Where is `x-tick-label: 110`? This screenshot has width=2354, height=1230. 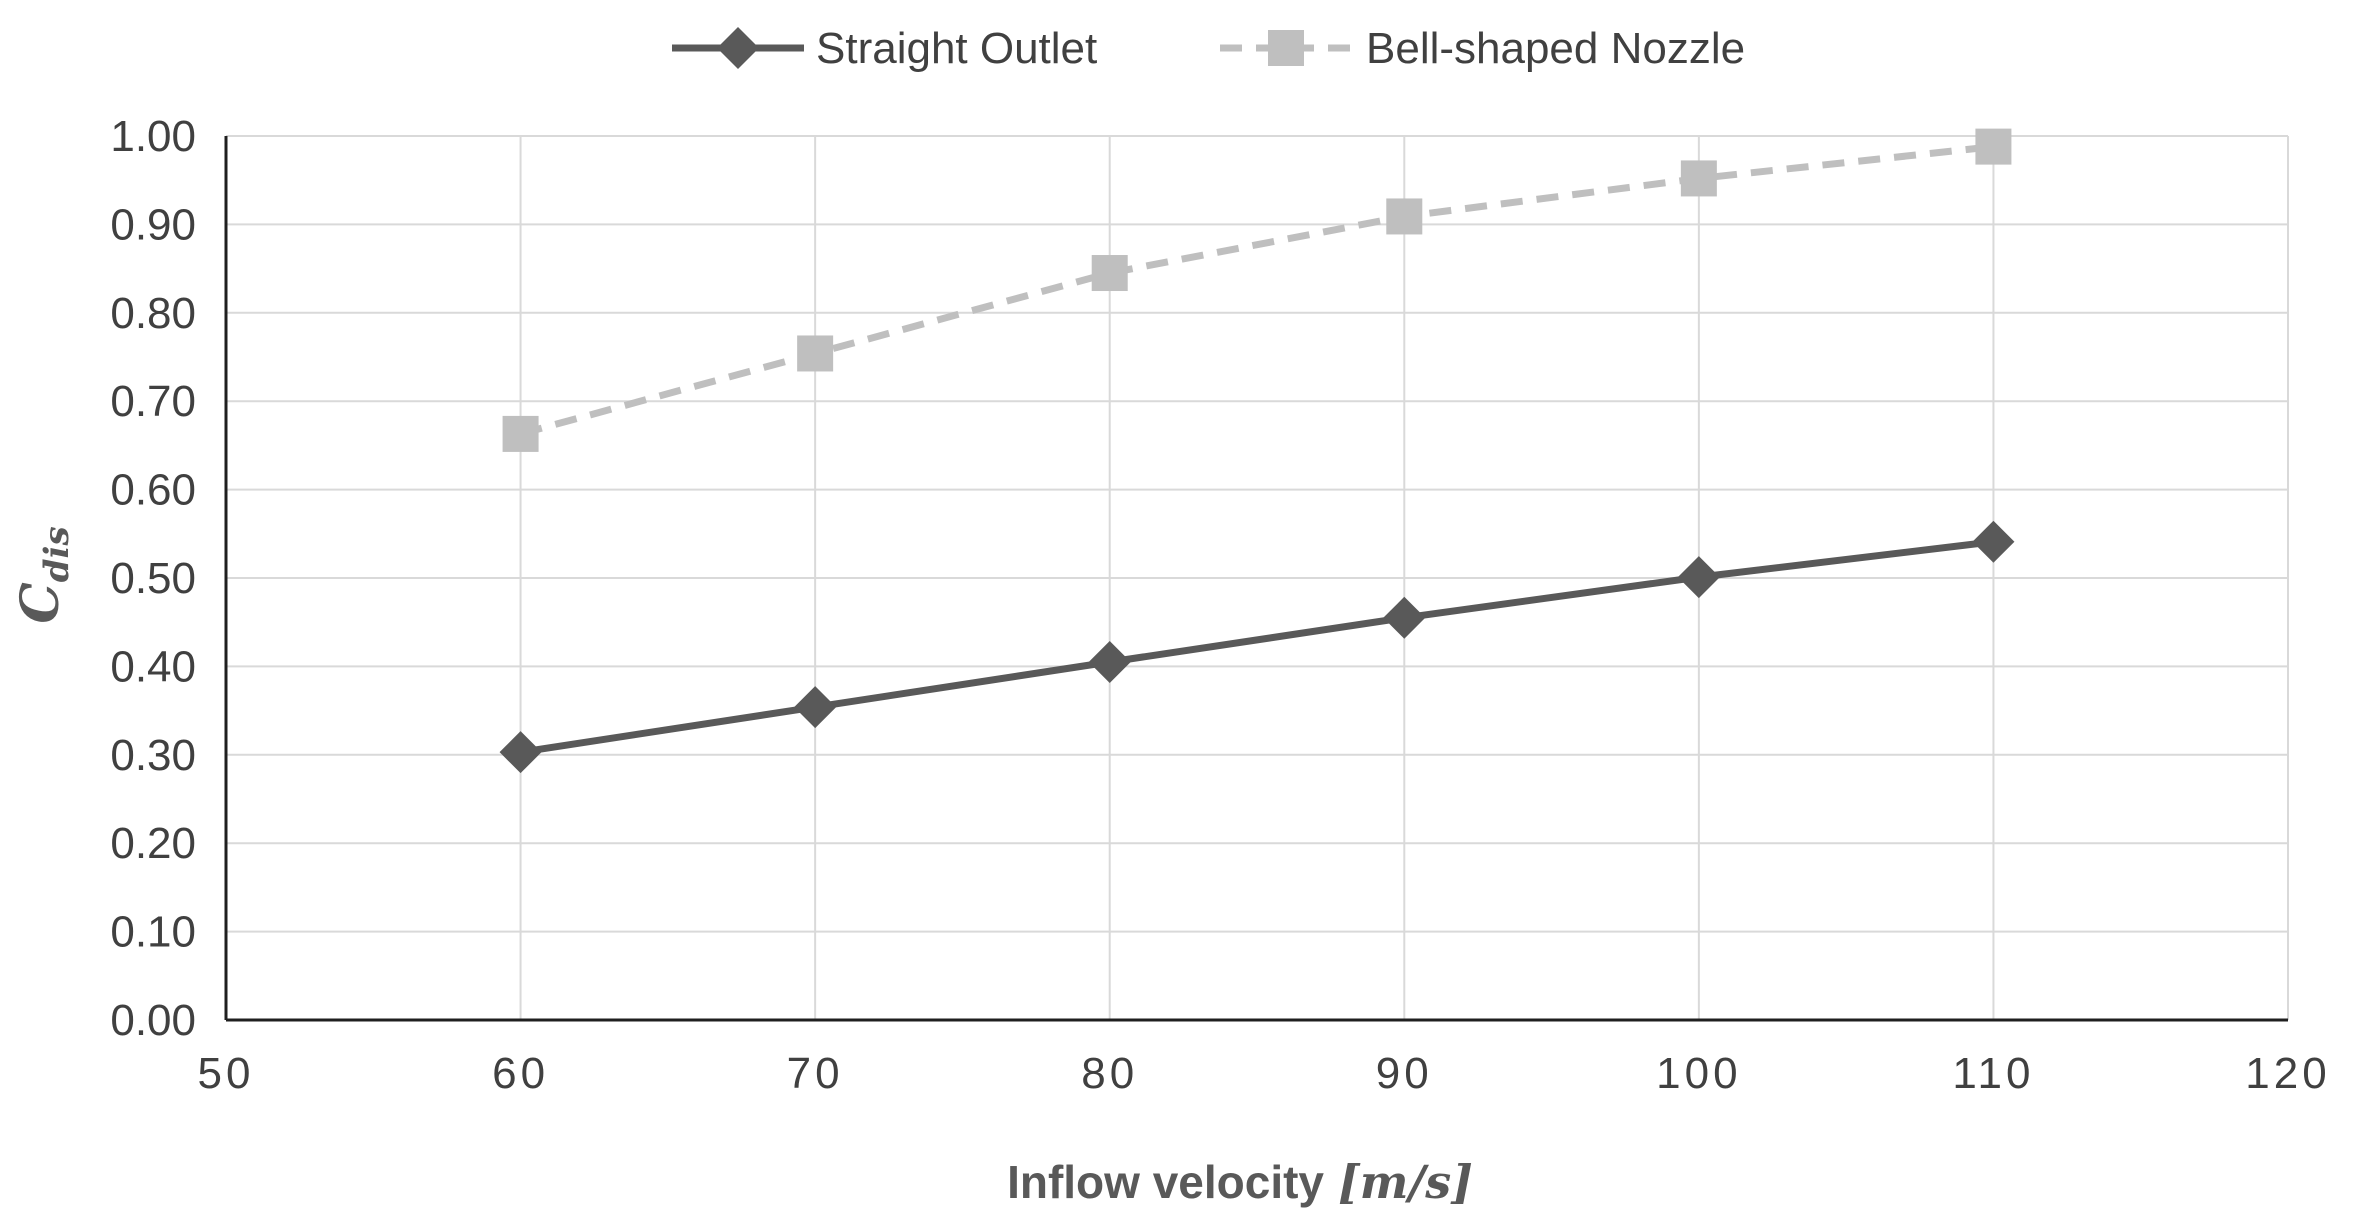
x-tick-label: 110 is located at coordinates (1993, 1073).